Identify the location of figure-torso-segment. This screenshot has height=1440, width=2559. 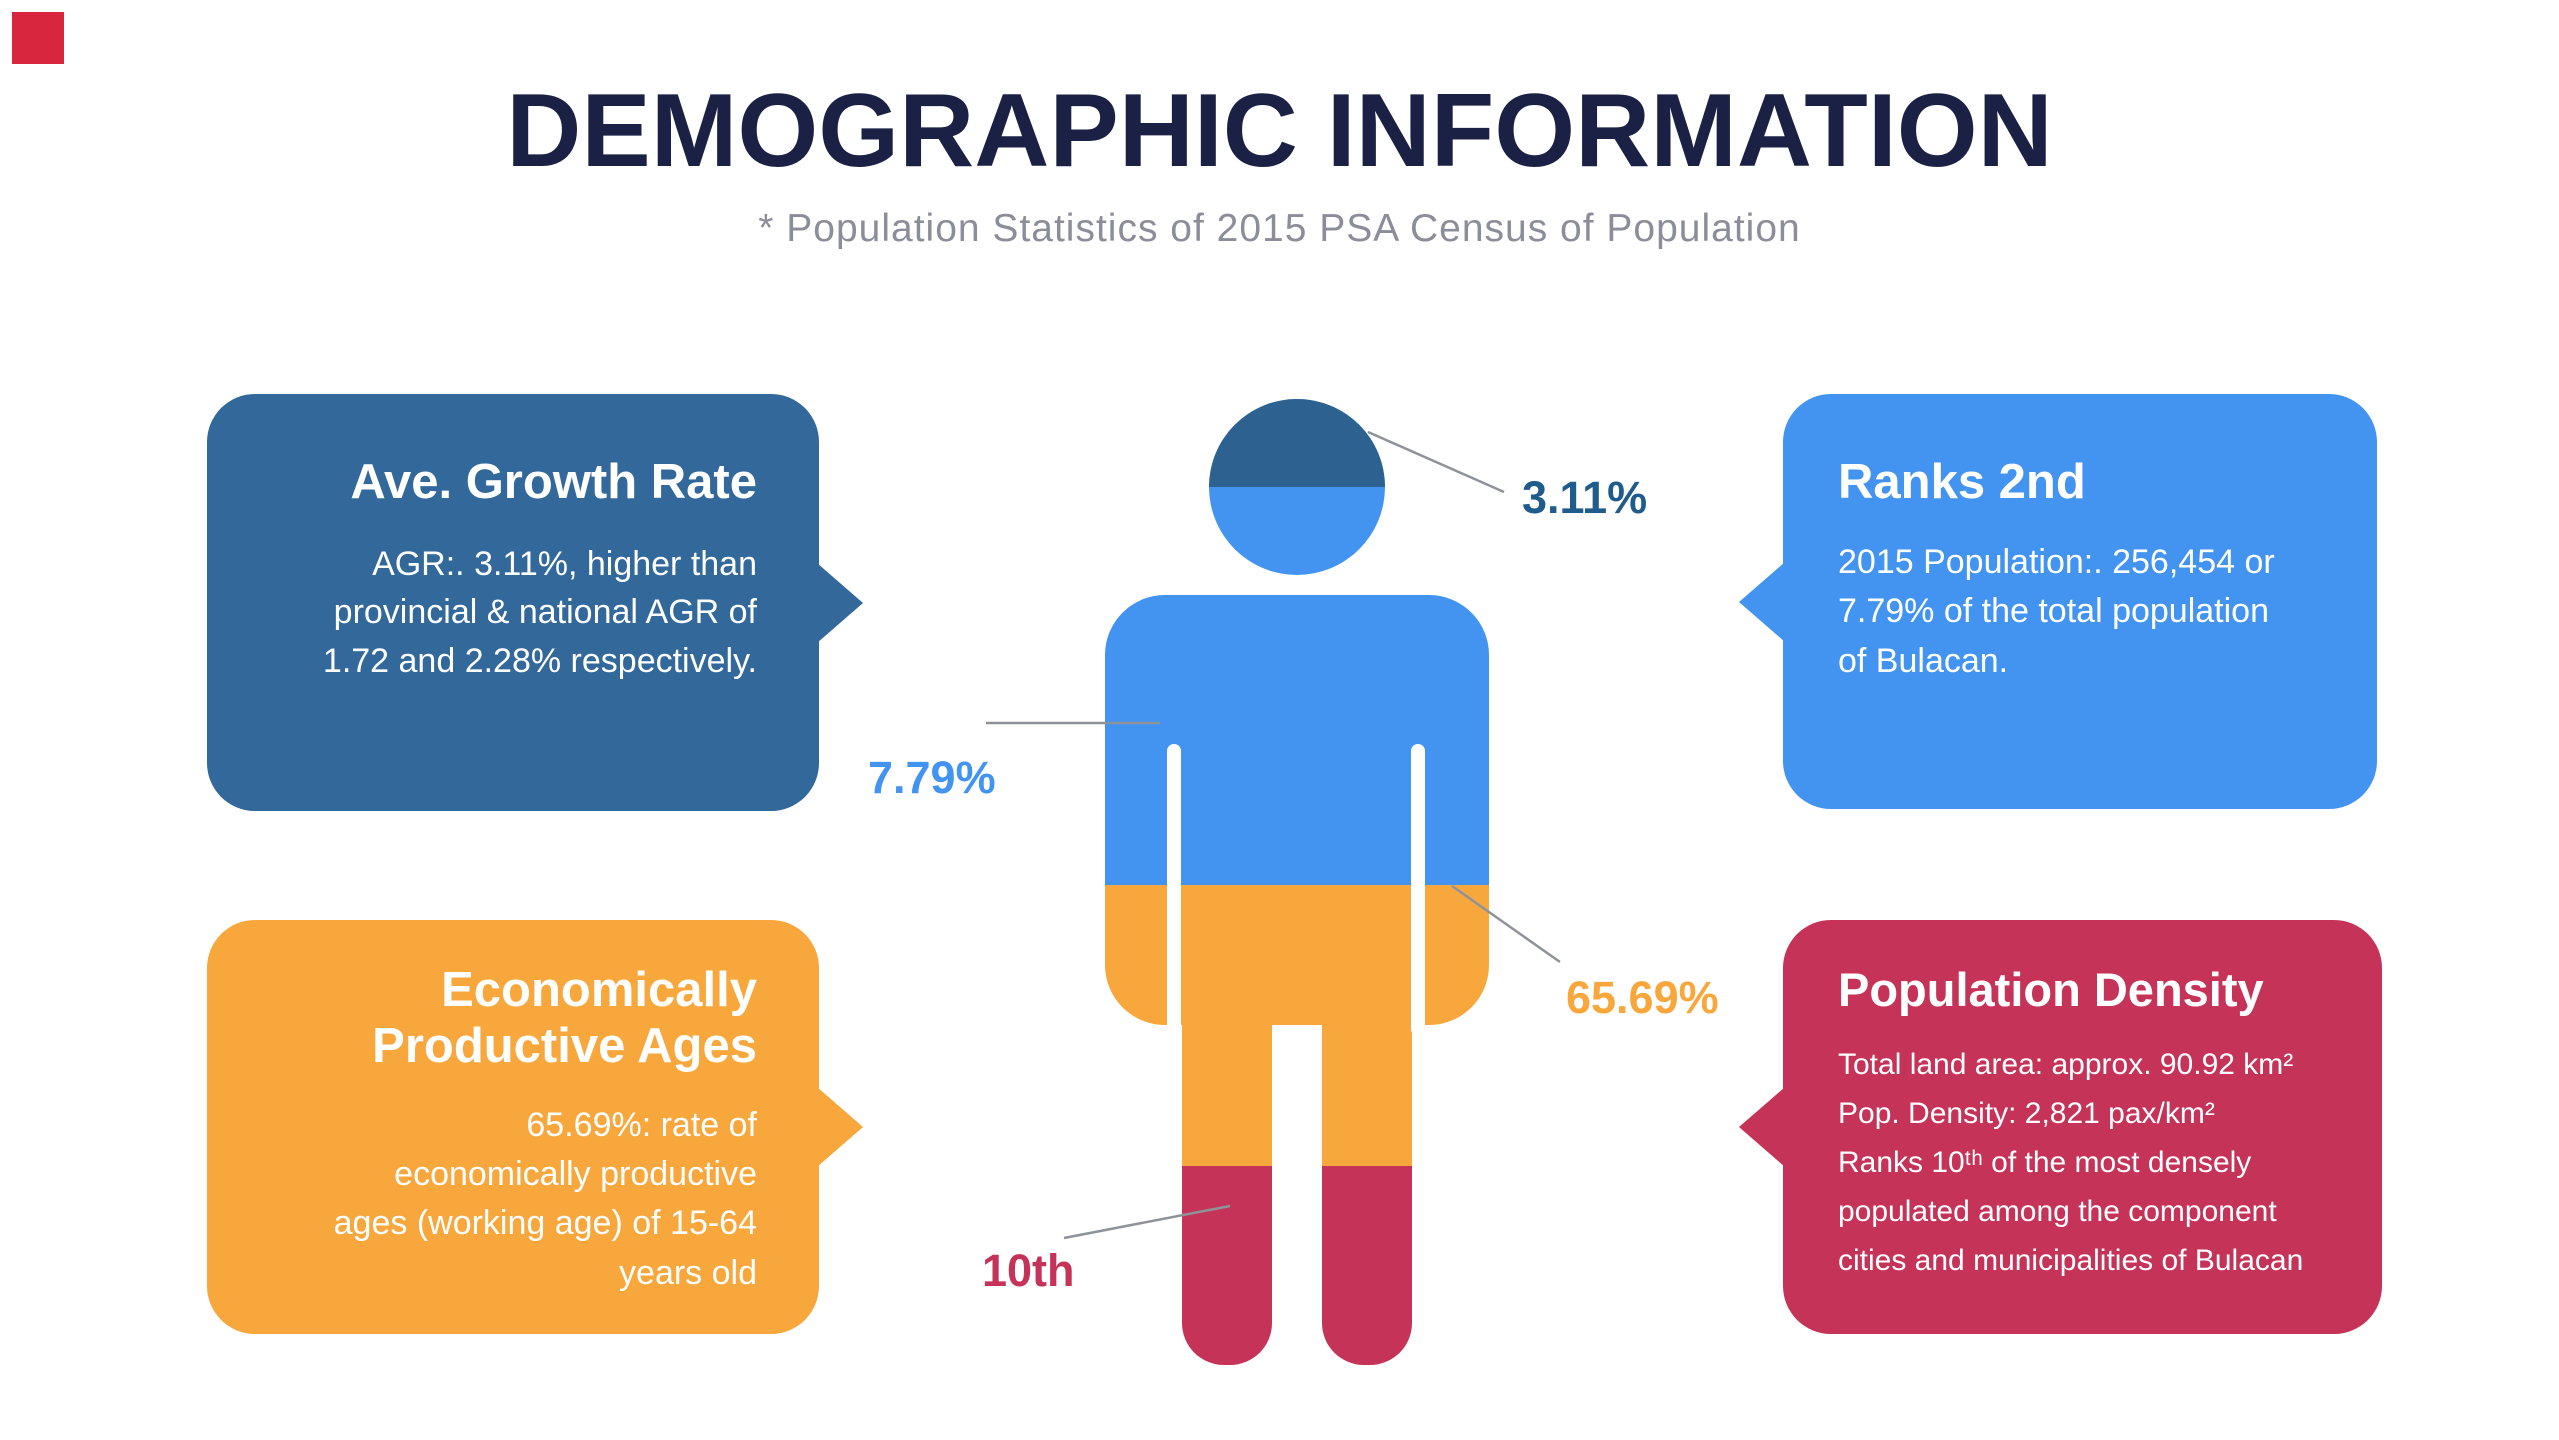
(1297, 740).